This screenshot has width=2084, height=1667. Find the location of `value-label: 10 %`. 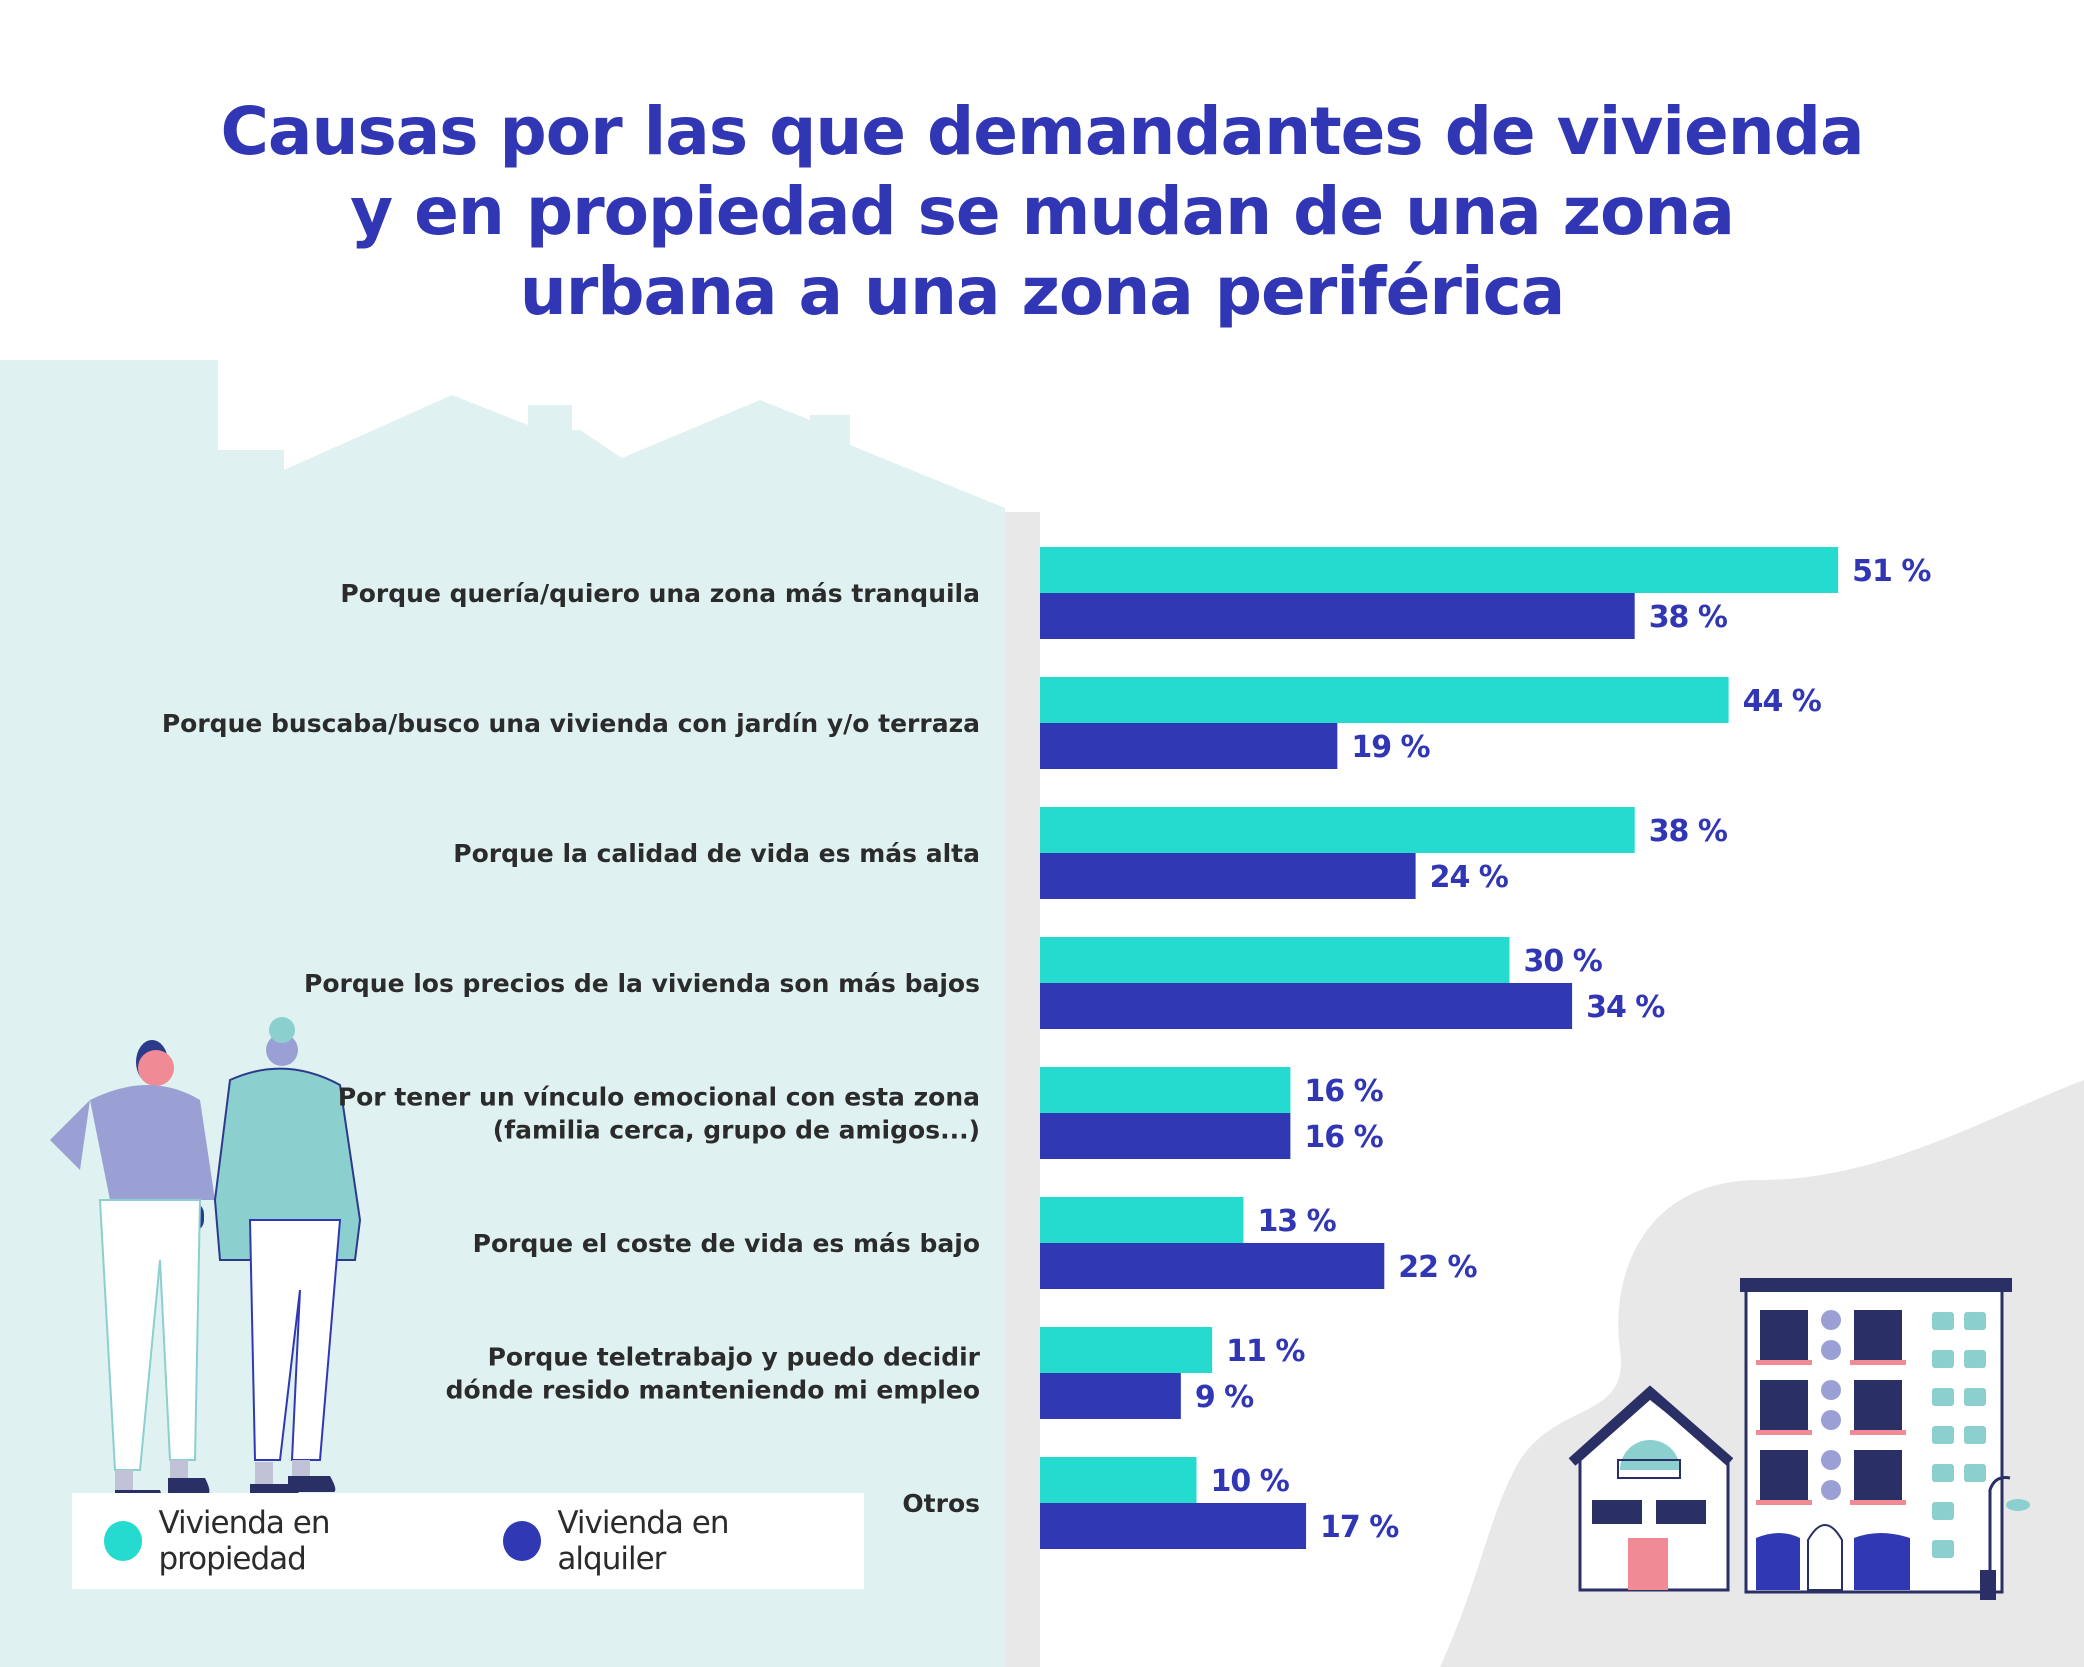

value-label: 10 % is located at coordinates (1250, 1481).